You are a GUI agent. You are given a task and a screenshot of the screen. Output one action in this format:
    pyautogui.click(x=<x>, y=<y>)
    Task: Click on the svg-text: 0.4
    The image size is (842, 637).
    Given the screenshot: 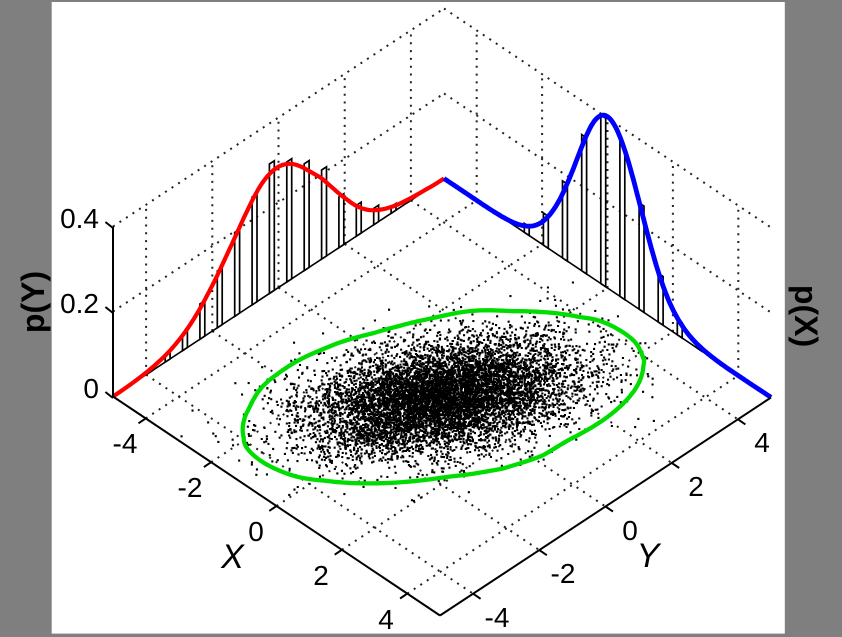 What is the action you would take?
    pyautogui.click(x=79, y=218)
    